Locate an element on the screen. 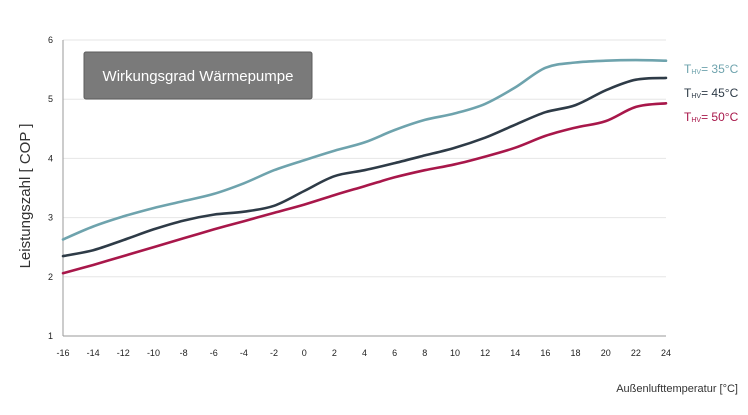 The image size is (748, 415). x-tick-label: 10 is located at coordinates (455, 353).